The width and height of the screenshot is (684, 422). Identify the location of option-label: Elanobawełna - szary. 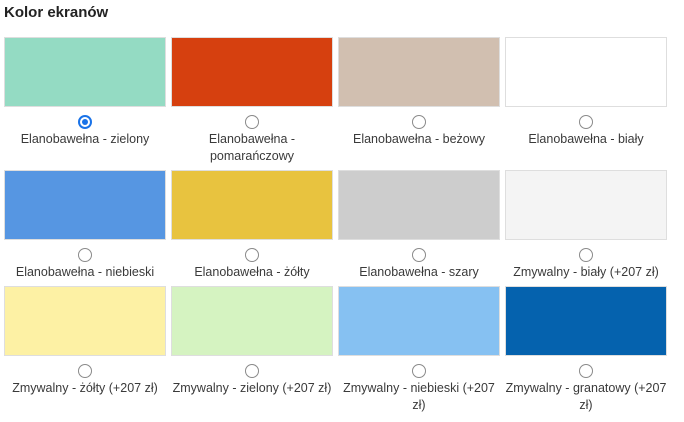
(419, 272).